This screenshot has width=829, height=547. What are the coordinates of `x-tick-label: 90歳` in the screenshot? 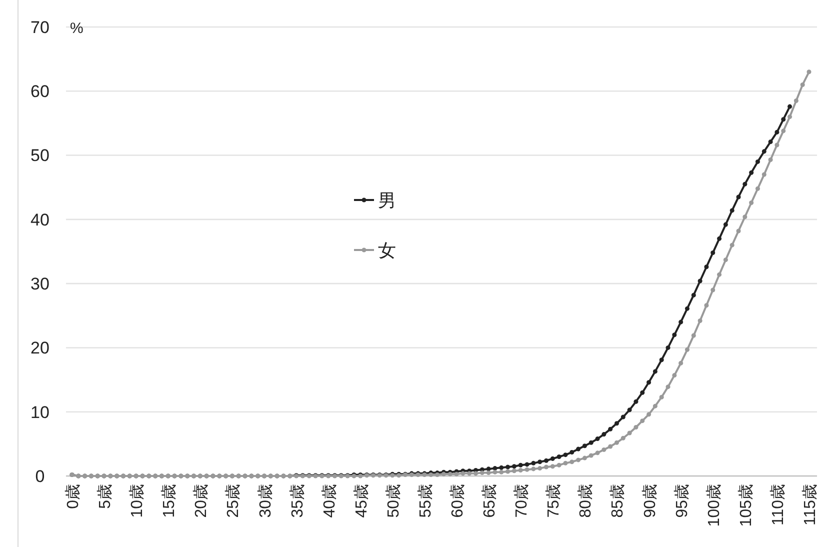 It's located at (649, 501).